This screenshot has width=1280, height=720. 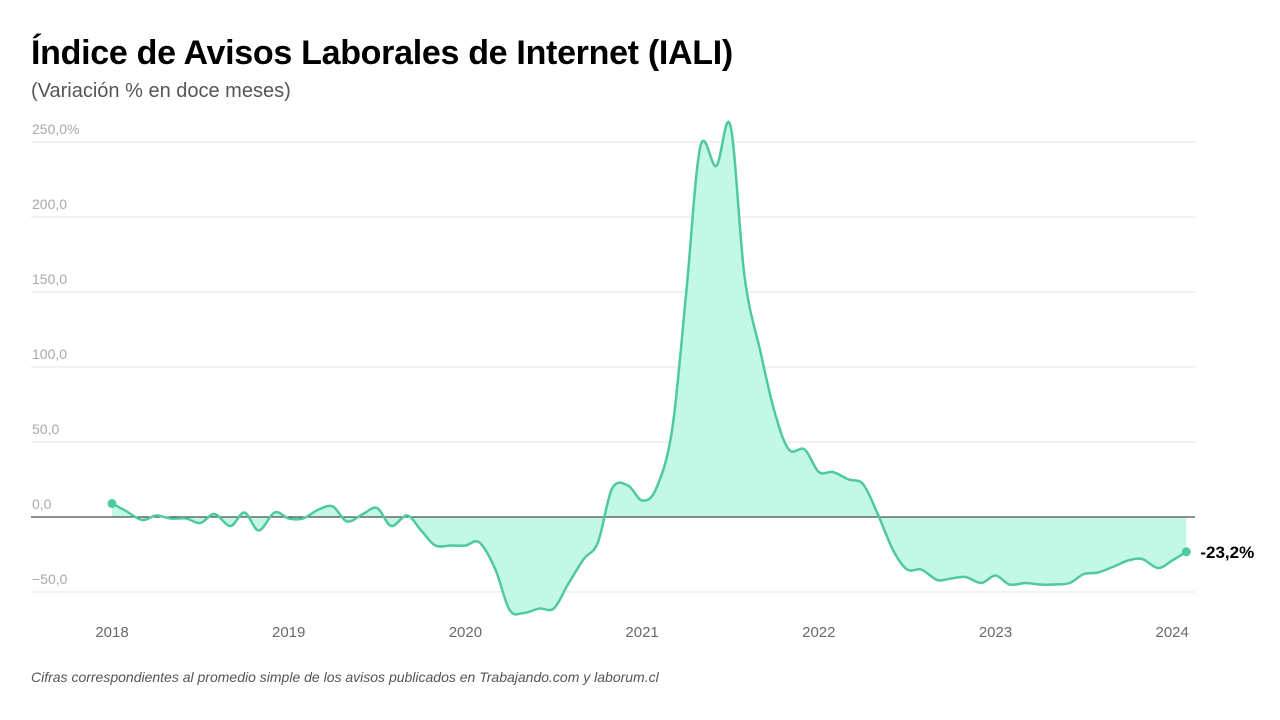 I want to click on x-tick-label: 2018, so click(x=111, y=632).